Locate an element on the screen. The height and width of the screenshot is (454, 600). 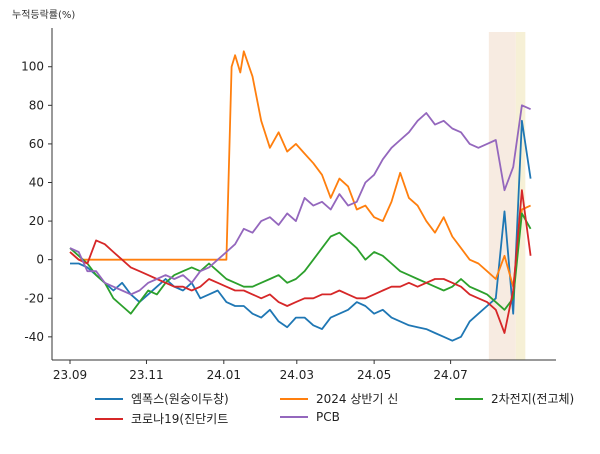
legend-item: 엠폭스(원숭이두창) is located at coordinates (162, 398).